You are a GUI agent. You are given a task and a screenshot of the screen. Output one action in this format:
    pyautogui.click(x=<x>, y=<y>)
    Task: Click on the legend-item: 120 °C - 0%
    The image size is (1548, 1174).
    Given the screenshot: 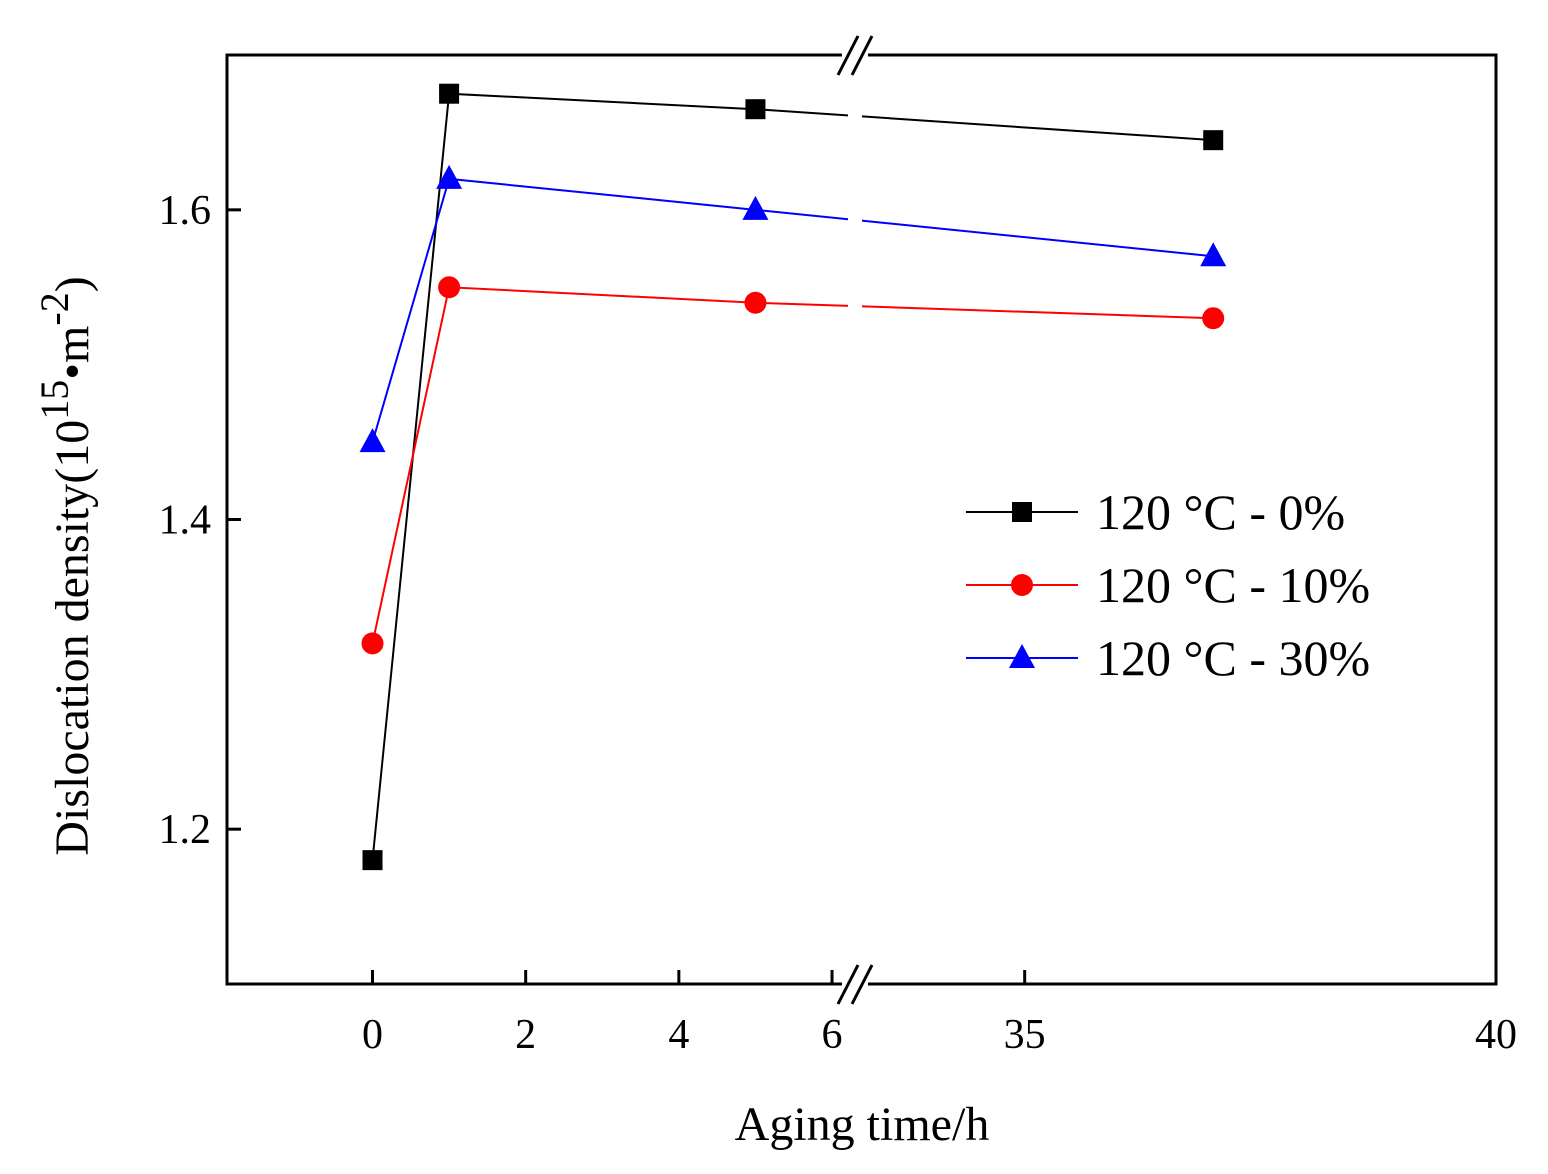 What is the action you would take?
    pyautogui.click(x=1155, y=512)
    